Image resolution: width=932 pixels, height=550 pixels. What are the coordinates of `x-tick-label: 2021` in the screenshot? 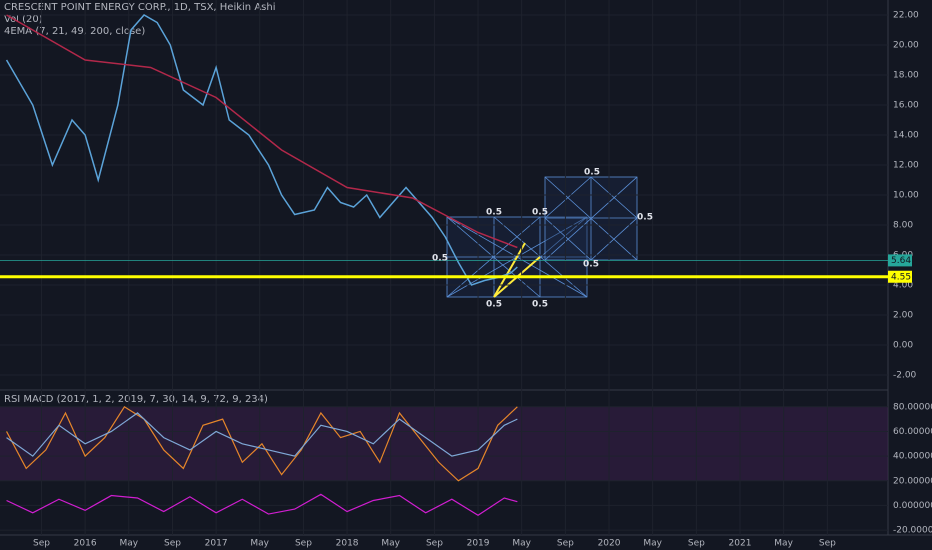 It's located at (740, 544).